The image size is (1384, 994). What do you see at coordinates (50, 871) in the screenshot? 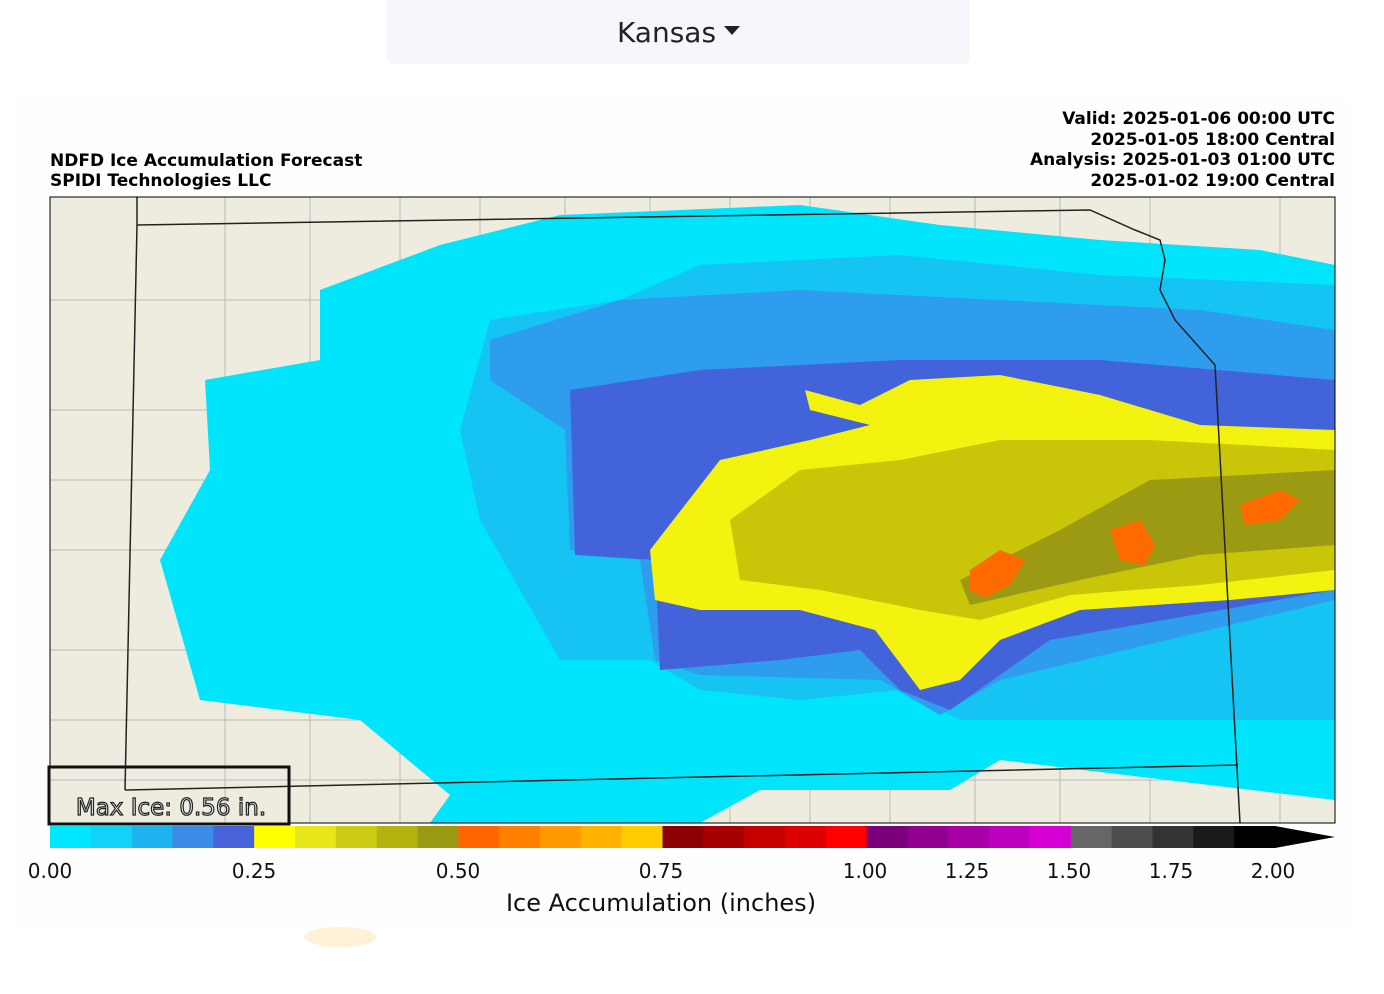
I see `cbar-tick: 0.00` at bounding box center [50, 871].